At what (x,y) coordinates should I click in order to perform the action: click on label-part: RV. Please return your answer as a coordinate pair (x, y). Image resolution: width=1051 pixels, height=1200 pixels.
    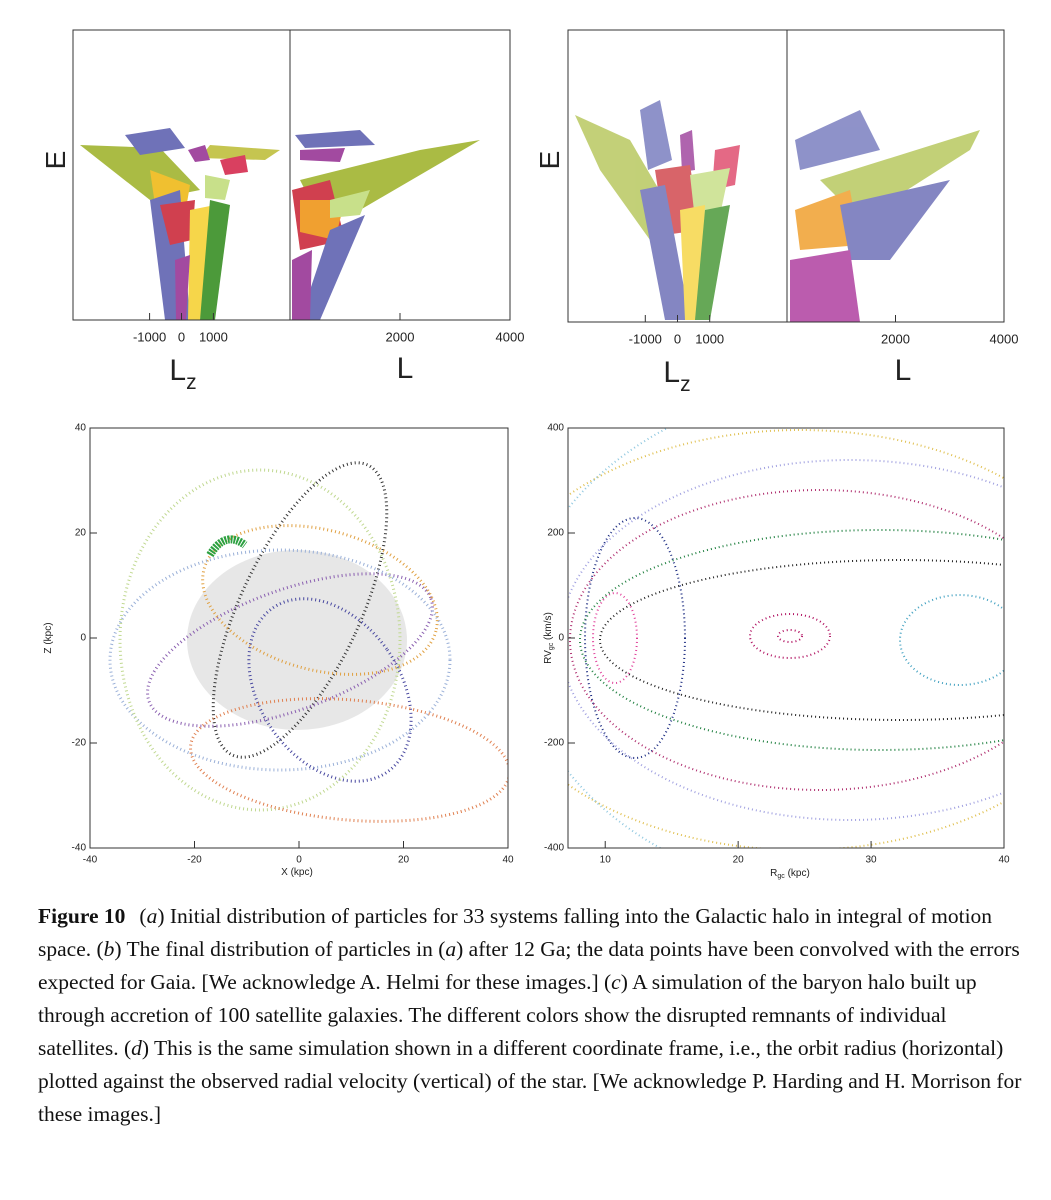
    Looking at the image, I should click on (548, 657).